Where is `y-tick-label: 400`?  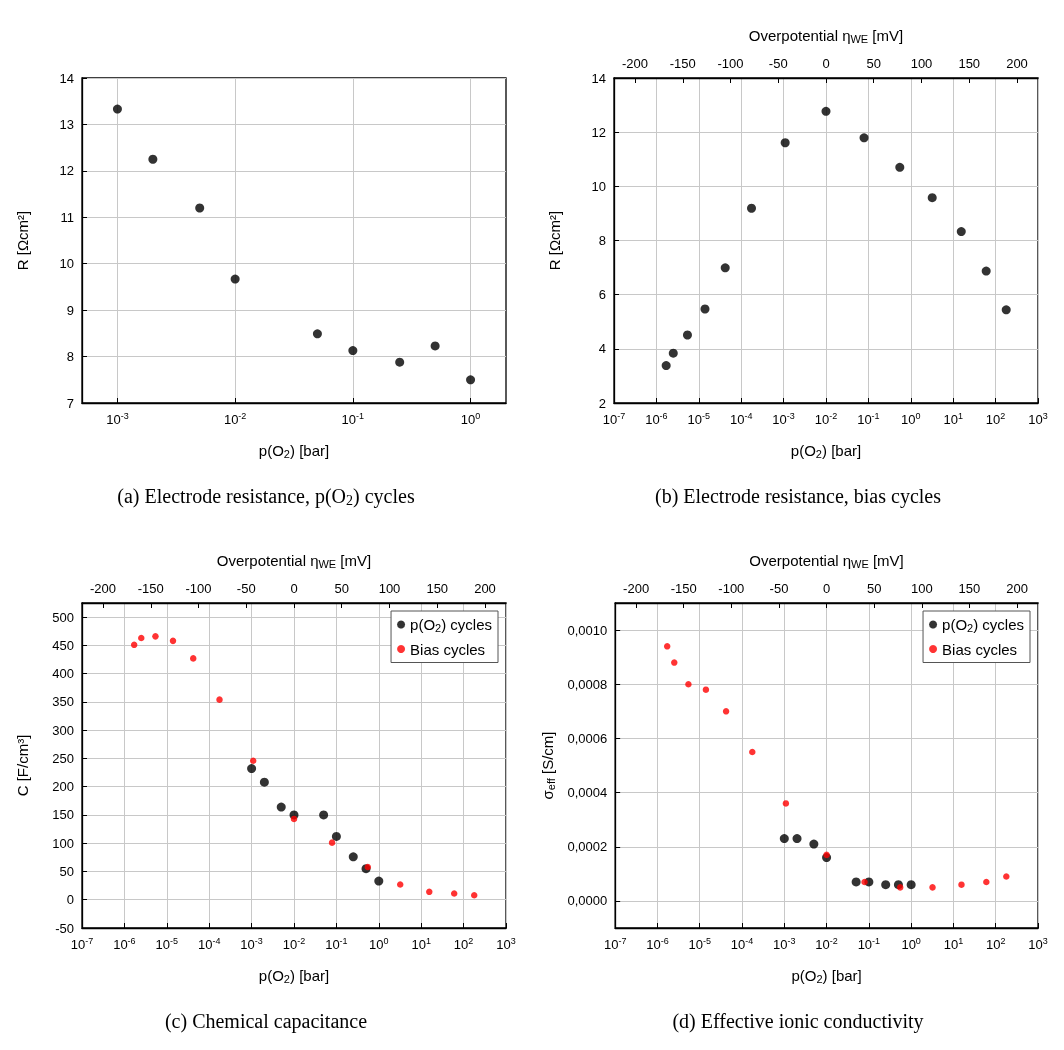 y-tick-label: 400 is located at coordinates (63, 674).